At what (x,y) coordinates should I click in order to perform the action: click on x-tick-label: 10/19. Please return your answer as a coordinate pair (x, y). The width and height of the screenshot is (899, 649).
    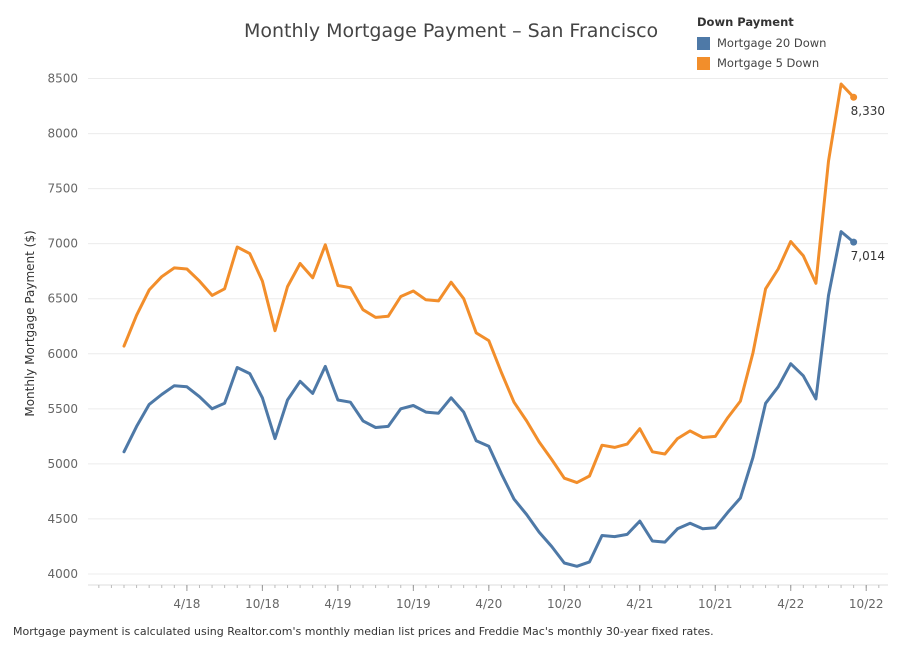
    Looking at the image, I should click on (413, 604).